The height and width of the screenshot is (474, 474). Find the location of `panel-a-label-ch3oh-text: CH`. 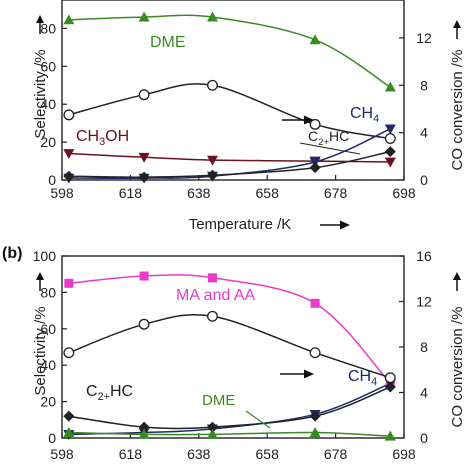

panel-a-label-ch3oh-text: CH is located at coordinates (87, 136).